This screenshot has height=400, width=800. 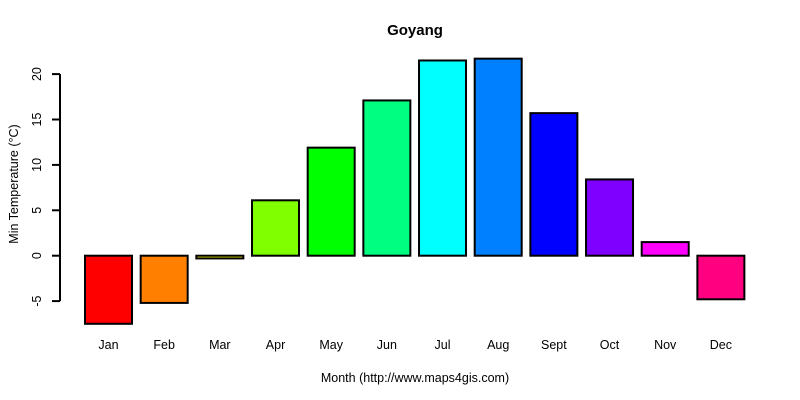 What do you see at coordinates (415, 30) in the screenshot?
I see `chart-title: Goyang` at bounding box center [415, 30].